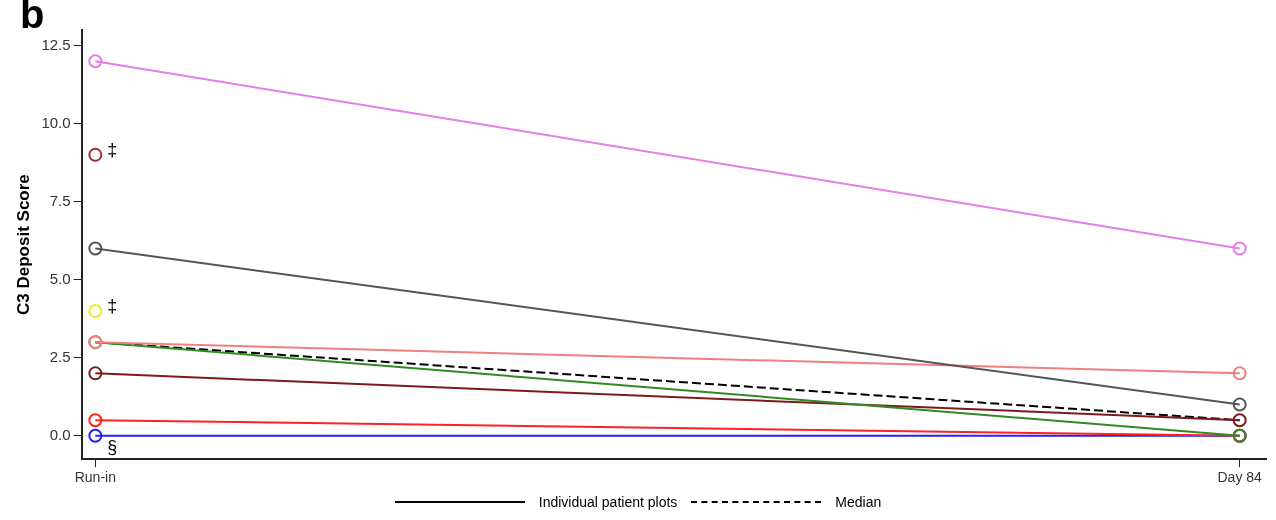 Image resolution: width=1276 pixels, height=520 pixels. What do you see at coordinates (60, 278) in the screenshot?
I see `y-tick-label: 5.0` at bounding box center [60, 278].